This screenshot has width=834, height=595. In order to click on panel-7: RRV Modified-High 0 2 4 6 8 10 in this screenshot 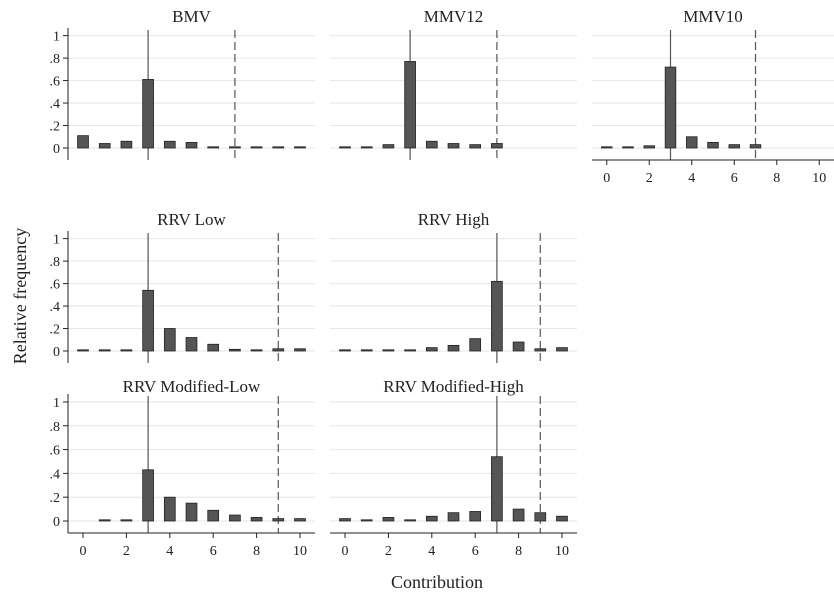, I will do `click(453, 468)`.